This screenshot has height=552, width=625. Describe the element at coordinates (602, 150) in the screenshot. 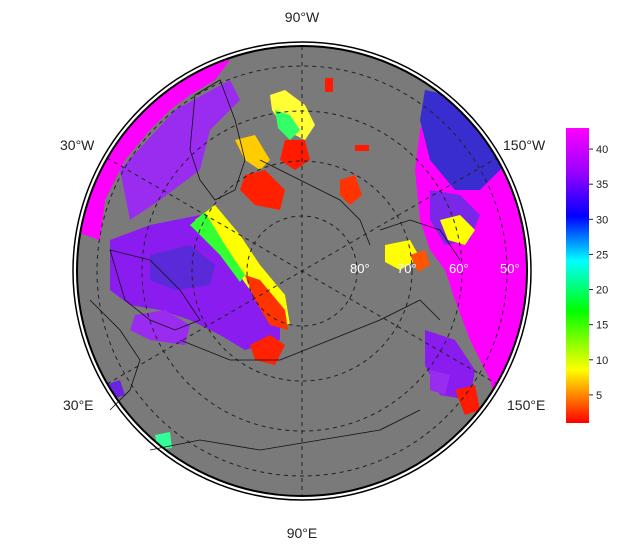

I see `colorbar-tick-label: 40` at that location.